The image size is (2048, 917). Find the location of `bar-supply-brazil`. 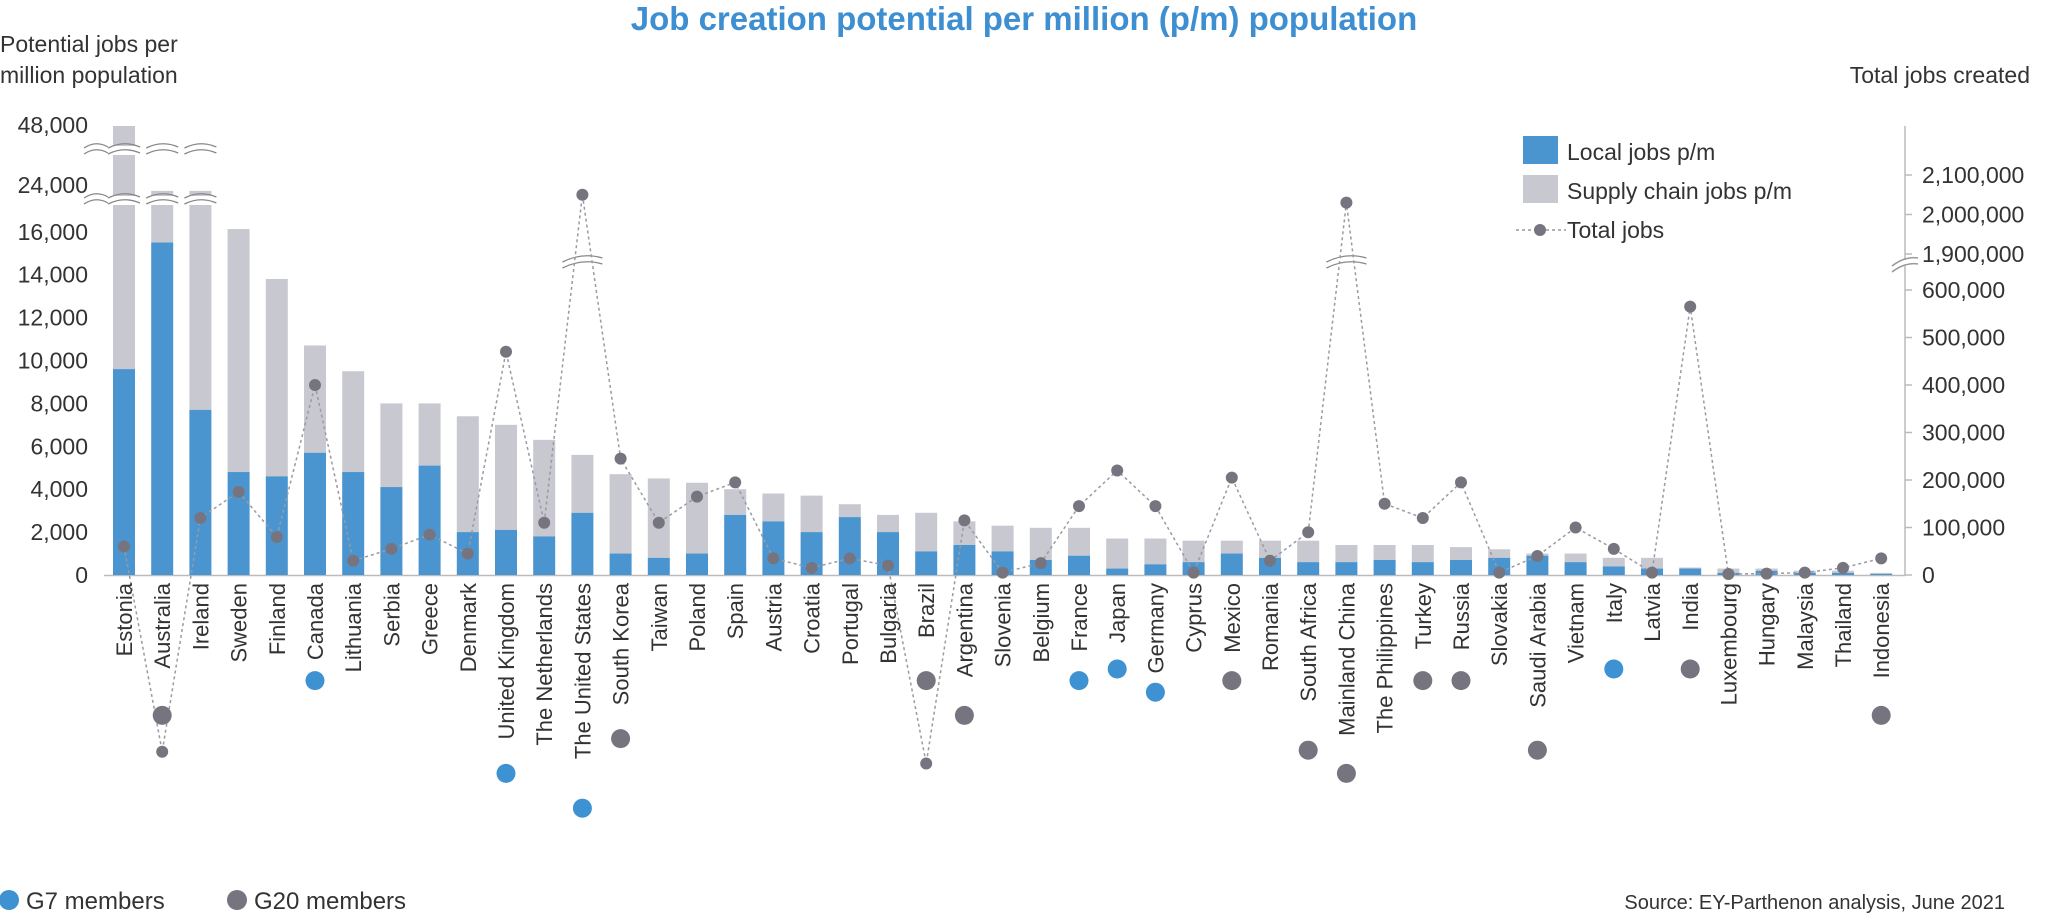

bar-supply-brazil is located at coordinates (926, 532).